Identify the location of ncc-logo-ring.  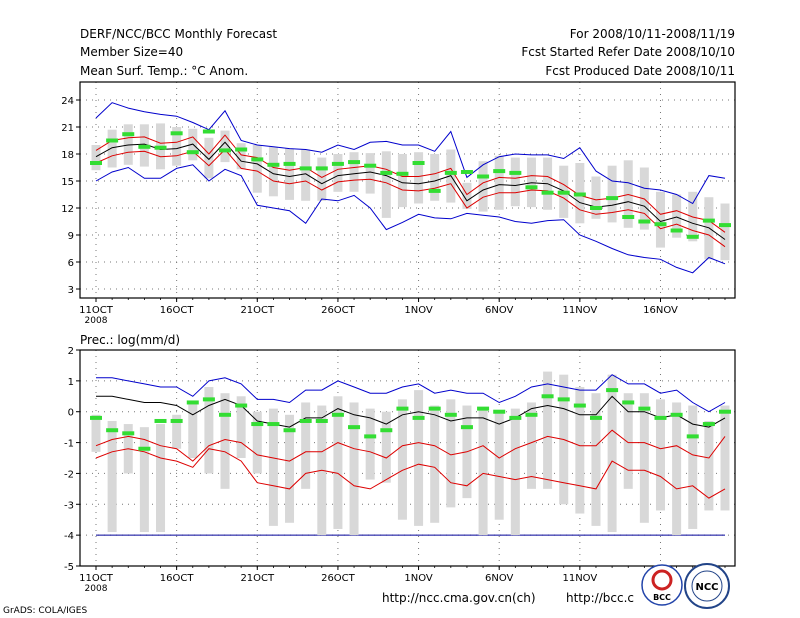
(707, 586).